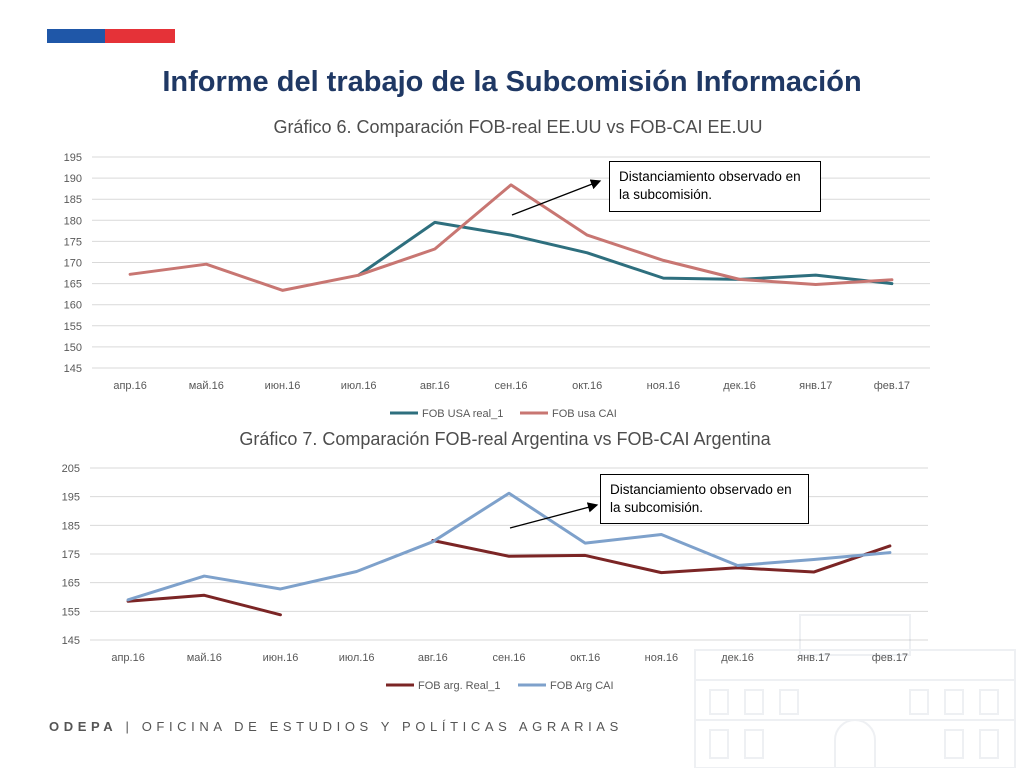 The image size is (1024, 768). Describe the element at coordinates (73, 179) in the screenshot. I see `y-tick-label: 190` at that location.